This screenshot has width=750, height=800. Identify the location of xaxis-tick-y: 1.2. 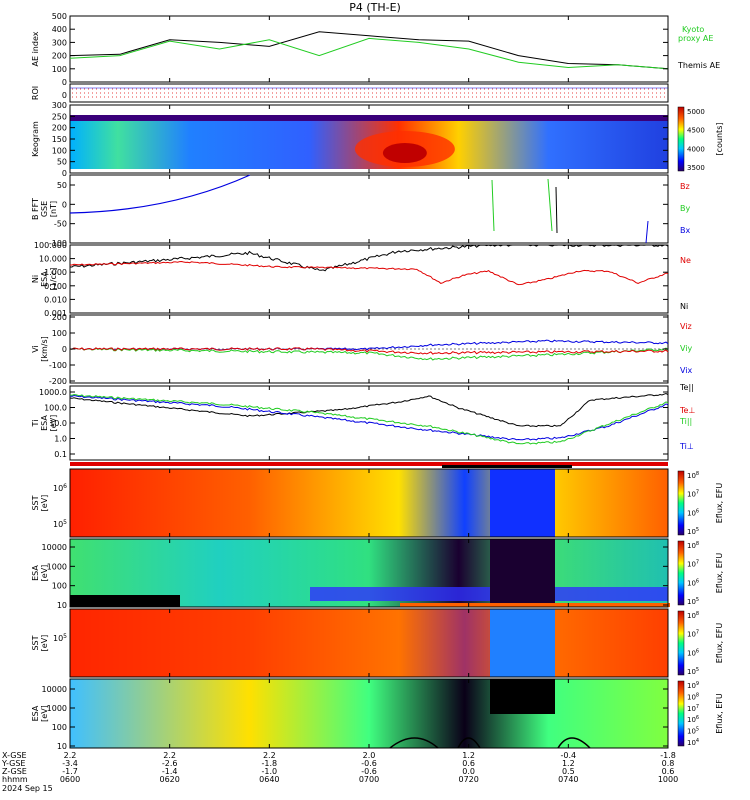
(568, 763).